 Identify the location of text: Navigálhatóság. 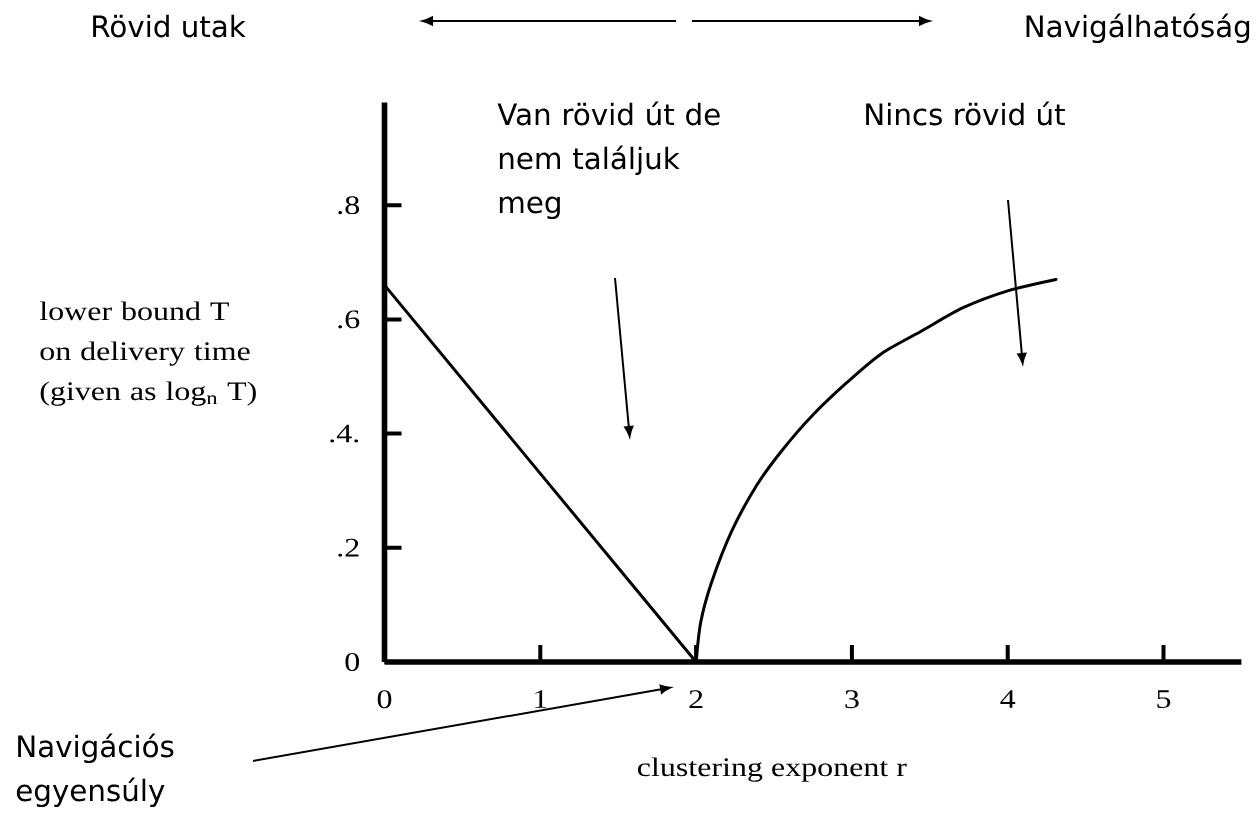
(1138, 28).